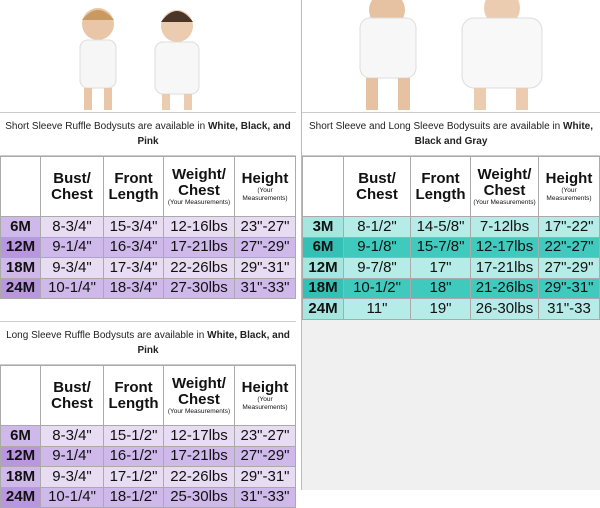 The image size is (600, 508). What do you see at coordinates (451, 288) in the screenshot?
I see `table-row: 18M 10-1/2" 18" 21-26lbs 29"-31"` at bounding box center [451, 288].